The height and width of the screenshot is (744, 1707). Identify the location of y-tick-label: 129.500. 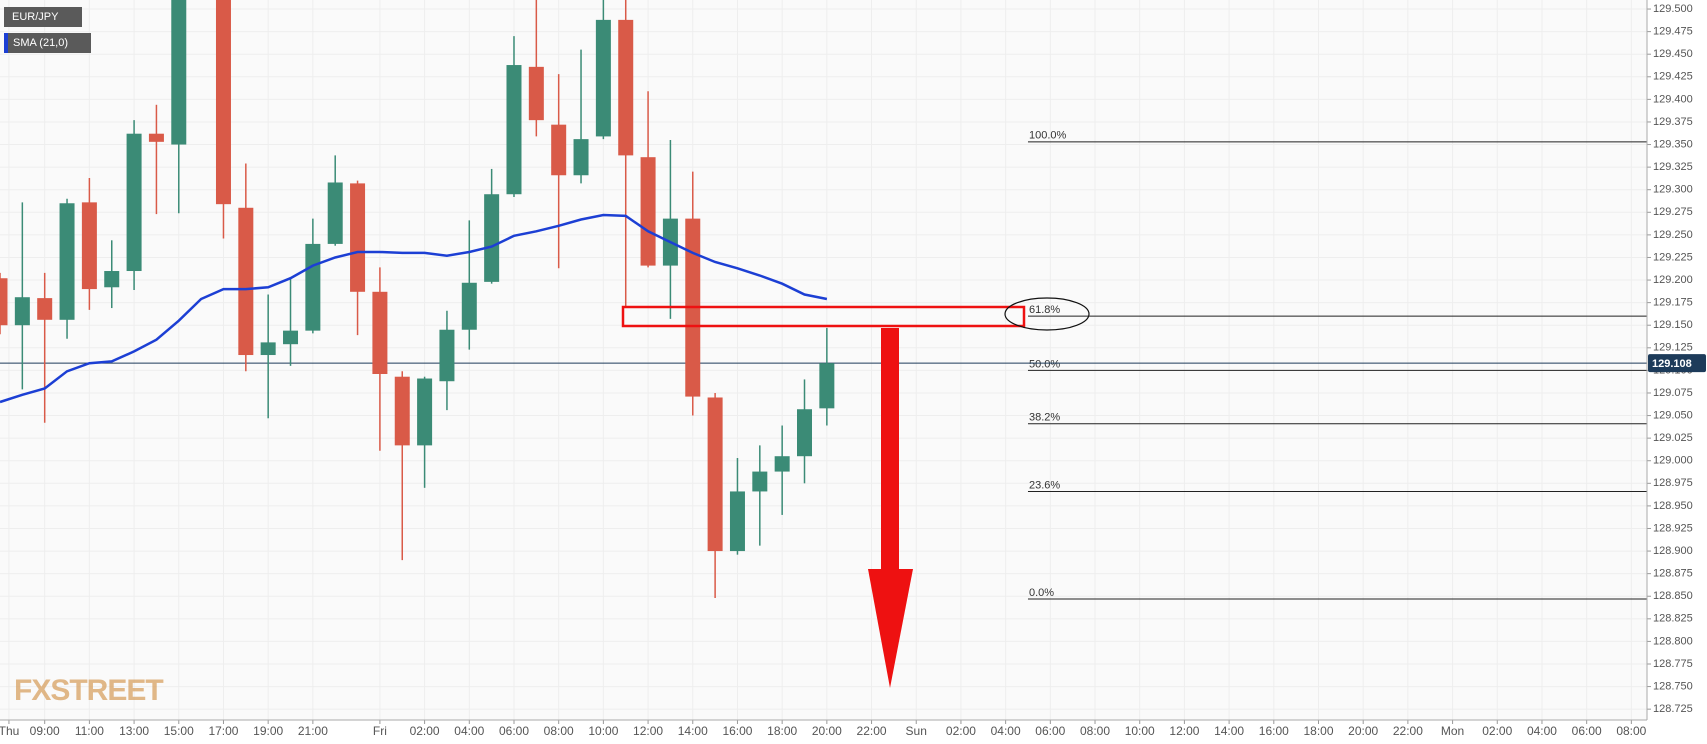
(1673, 9).